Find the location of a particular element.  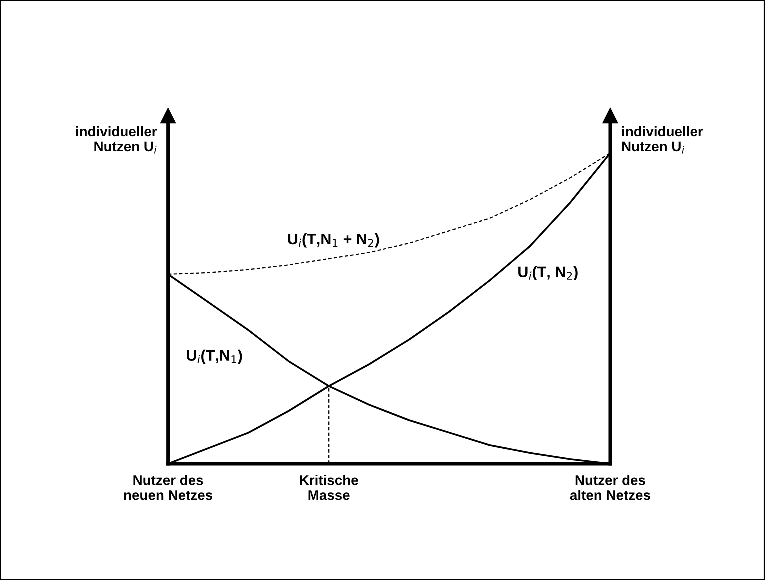

y-axis-title: individueller Nutzen U$_{i}$ is located at coordinates (117, 140).